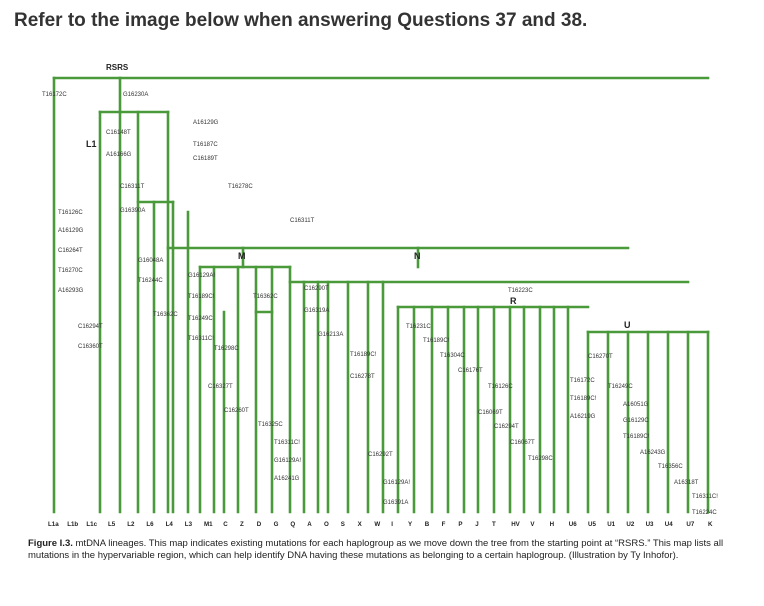 The width and height of the screenshot is (764, 606). Describe the element at coordinates (552, 524) in the screenshot. I see `haplogroup-label-h: H` at that location.